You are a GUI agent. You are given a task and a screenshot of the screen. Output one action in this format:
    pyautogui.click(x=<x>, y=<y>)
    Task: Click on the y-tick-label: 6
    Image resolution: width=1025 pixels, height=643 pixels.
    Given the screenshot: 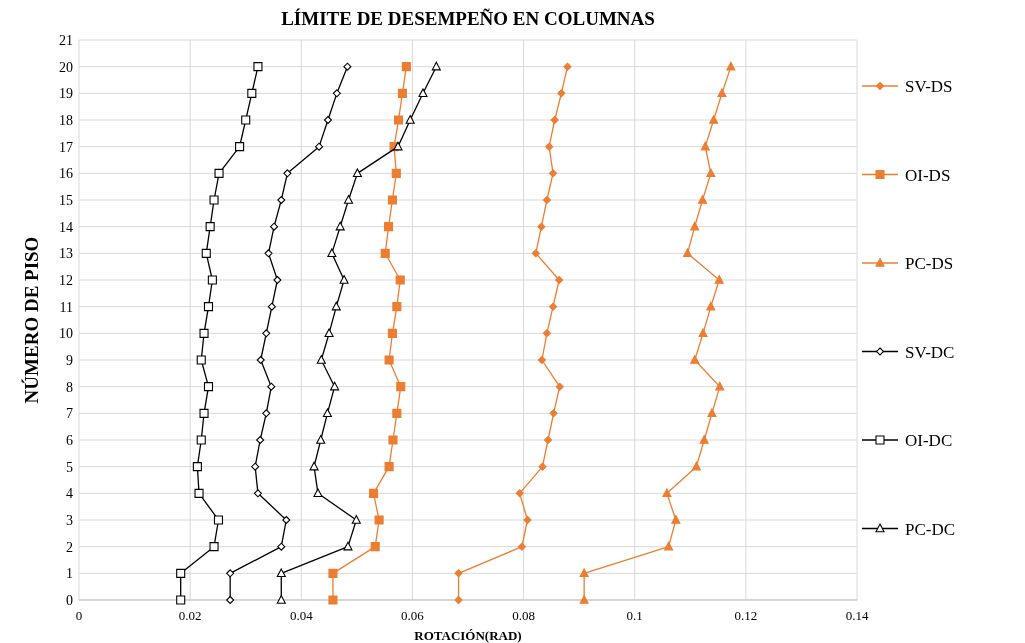 What is the action you would take?
    pyautogui.click(x=69, y=440)
    